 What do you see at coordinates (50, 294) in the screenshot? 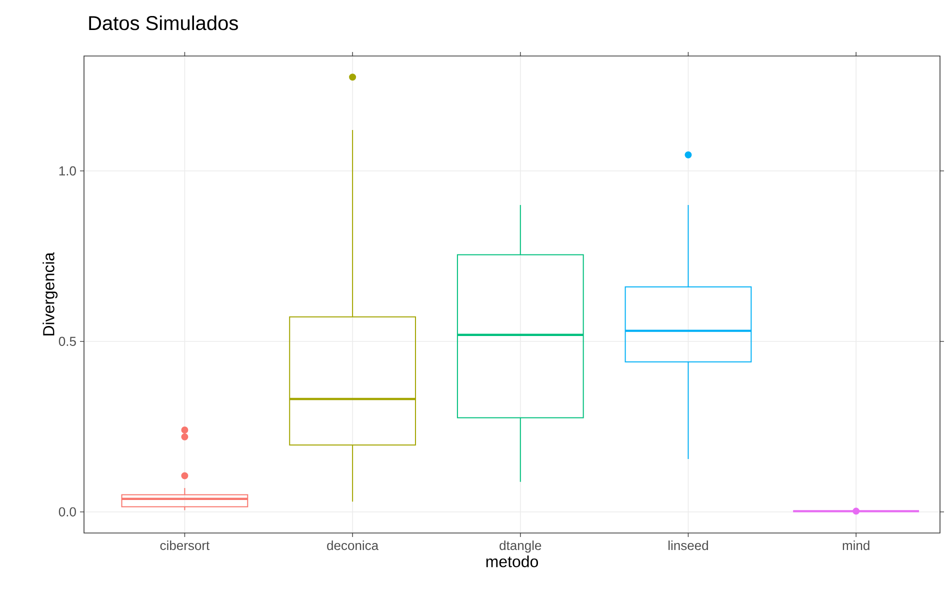
I see `y-axis-title: Divergencia` at bounding box center [50, 294].